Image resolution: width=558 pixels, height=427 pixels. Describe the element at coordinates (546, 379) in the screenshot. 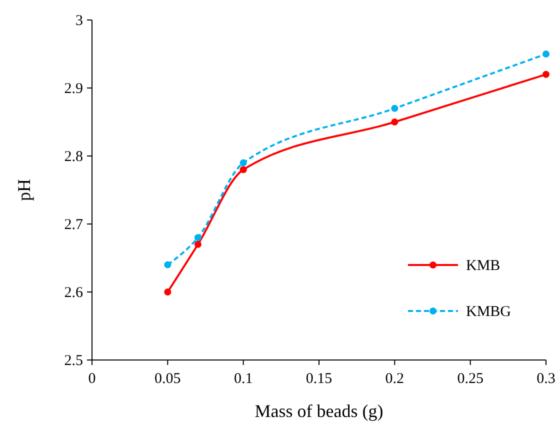

I see `x-tick-label: 0.3` at that location.